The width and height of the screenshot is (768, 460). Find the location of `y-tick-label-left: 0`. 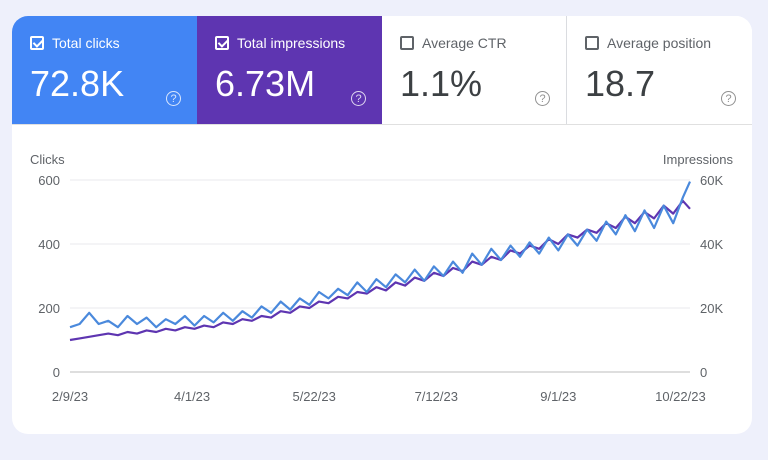

y-tick-label-left: 0 is located at coordinates (56, 372).